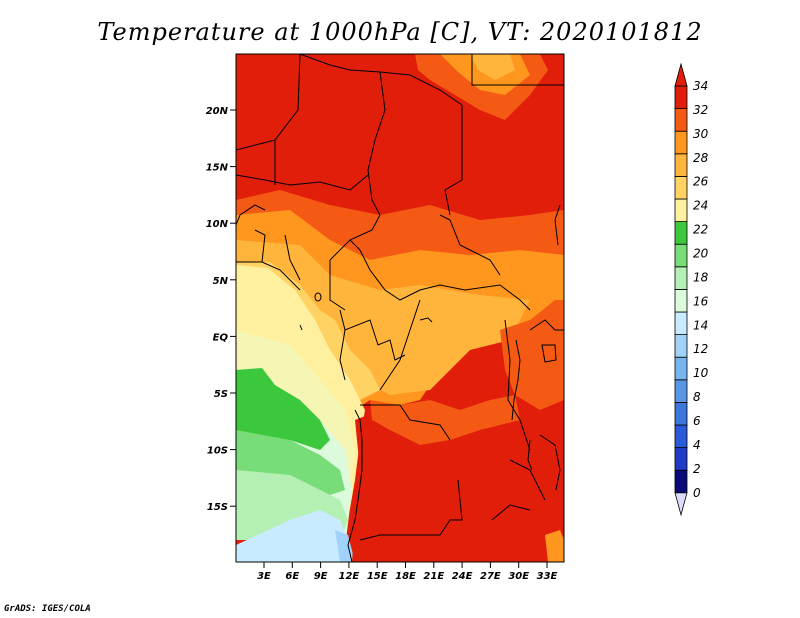 The height and width of the screenshot is (618, 800). What do you see at coordinates (697, 445) in the screenshot?
I see `colorbar-label: 4` at bounding box center [697, 445].